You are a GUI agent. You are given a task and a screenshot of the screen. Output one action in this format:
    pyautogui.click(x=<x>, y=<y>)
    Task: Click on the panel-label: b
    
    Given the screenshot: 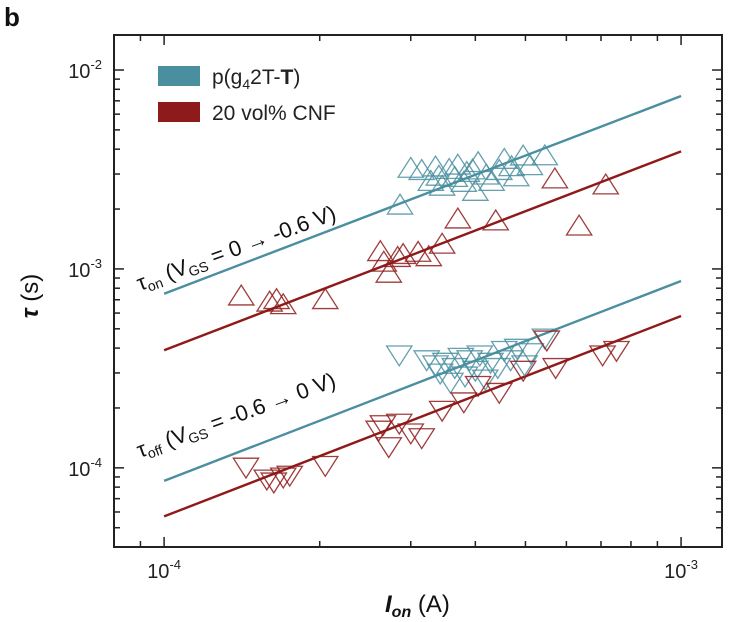 What is the action you would take?
    pyautogui.click(x=12, y=17)
    